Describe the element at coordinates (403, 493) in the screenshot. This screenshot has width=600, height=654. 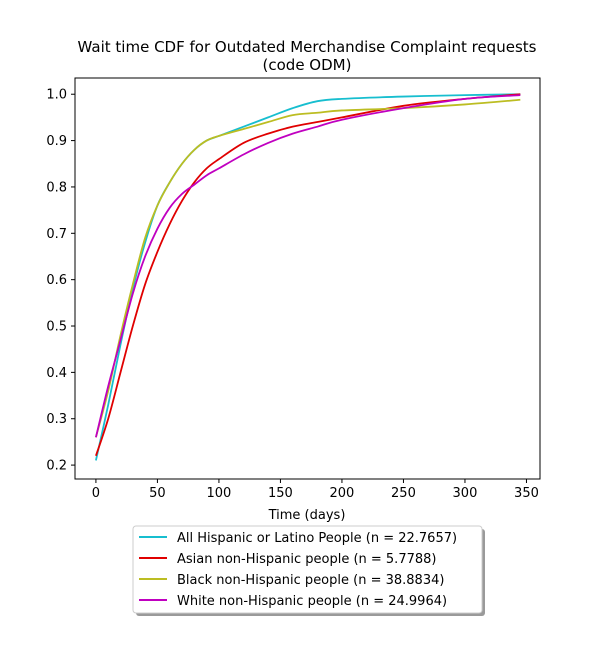
I see `x-tick-label: 250` at that location.